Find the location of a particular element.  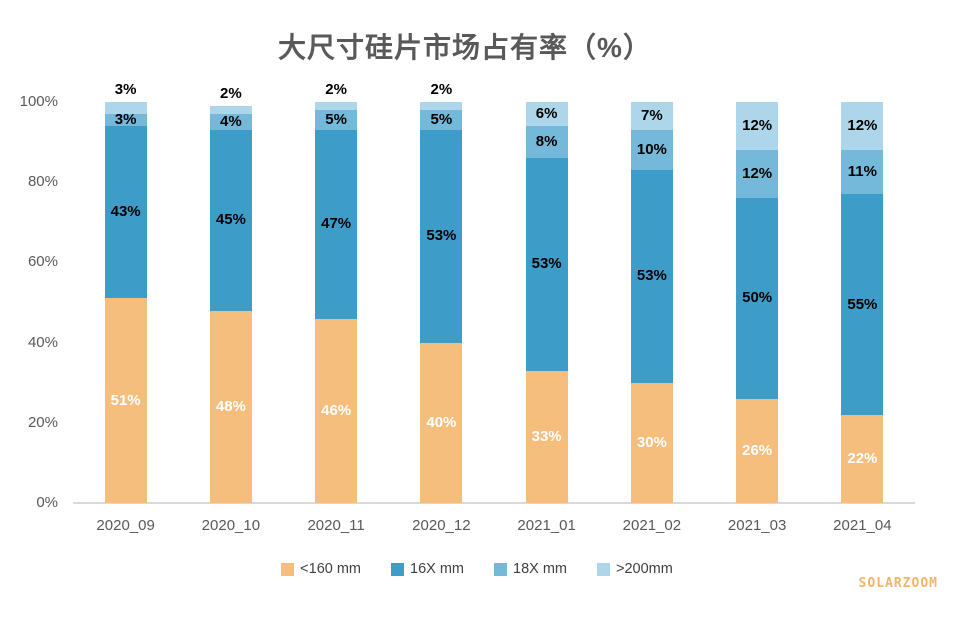

data-label: 43% is located at coordinates (125, 212).